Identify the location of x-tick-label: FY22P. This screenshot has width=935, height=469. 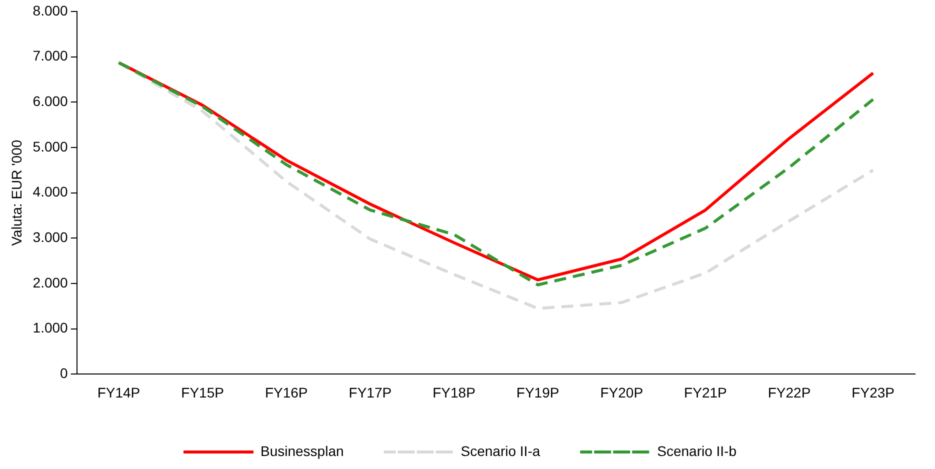
(789, 392).